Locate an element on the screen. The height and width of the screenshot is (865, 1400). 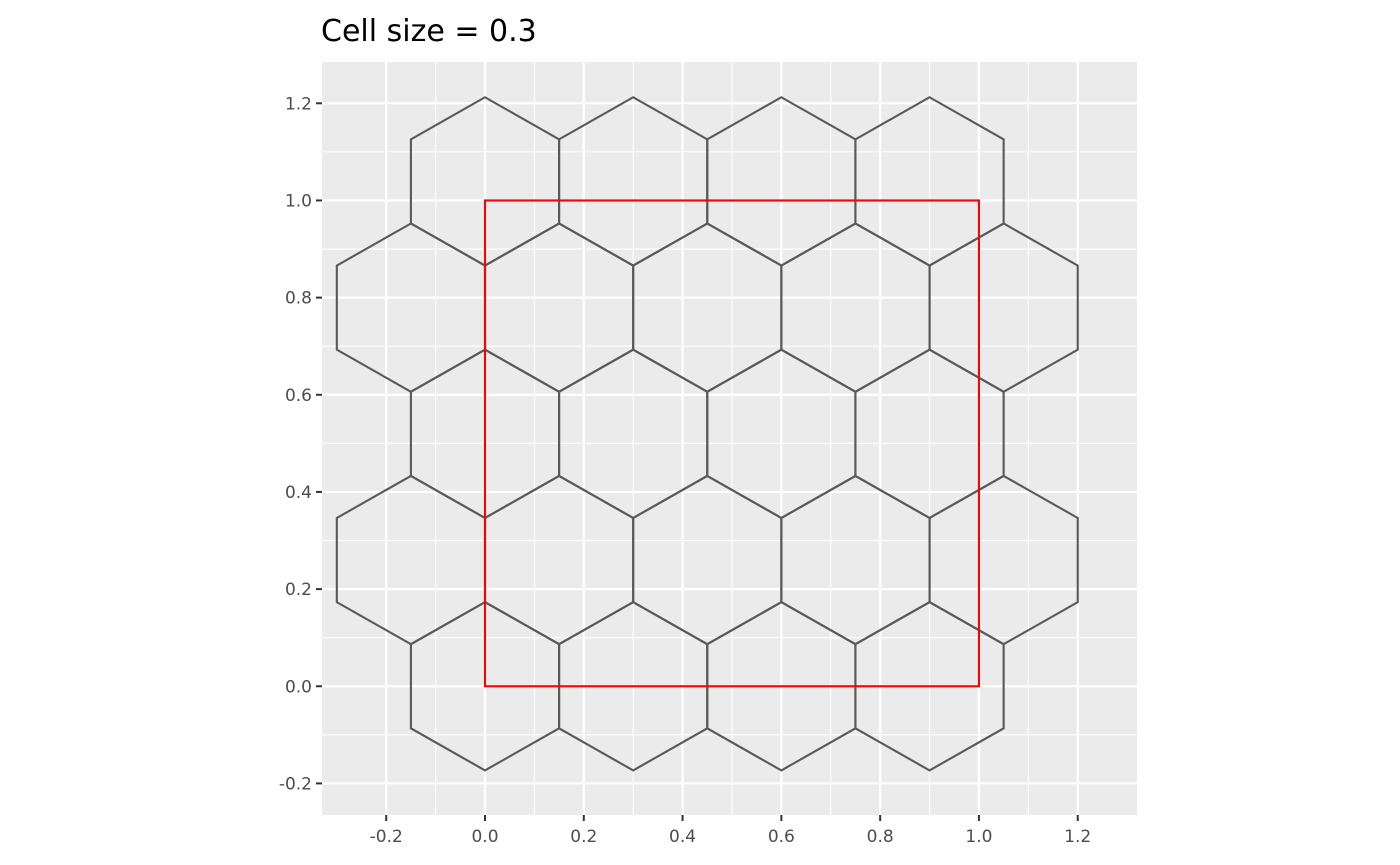
y-axis: -0.2 0.0 0.2 0.4 0.6 0.8 1.0 1.2 is located at coordinates (300, 444).